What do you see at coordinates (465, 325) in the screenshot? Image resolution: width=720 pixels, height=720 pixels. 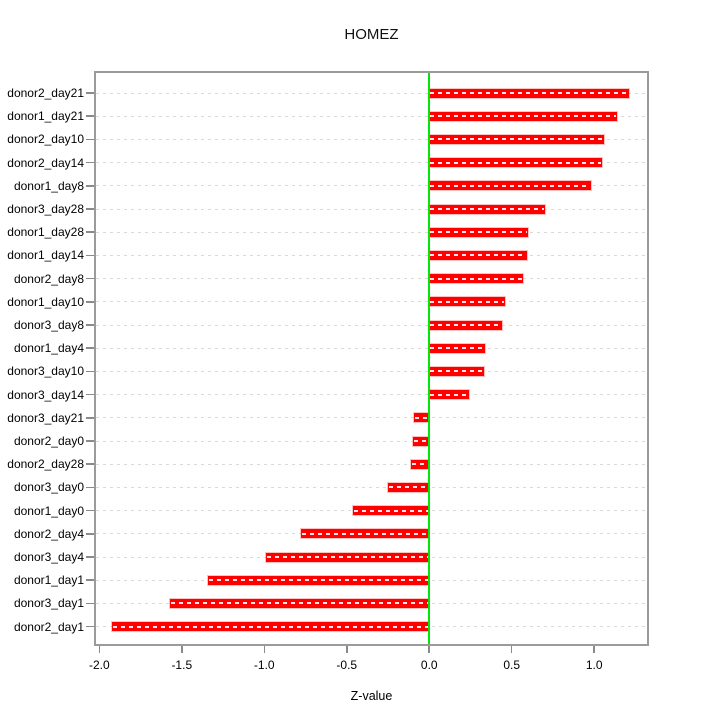 I see `bar-donor3_day8` at bounding box center [465, 325].